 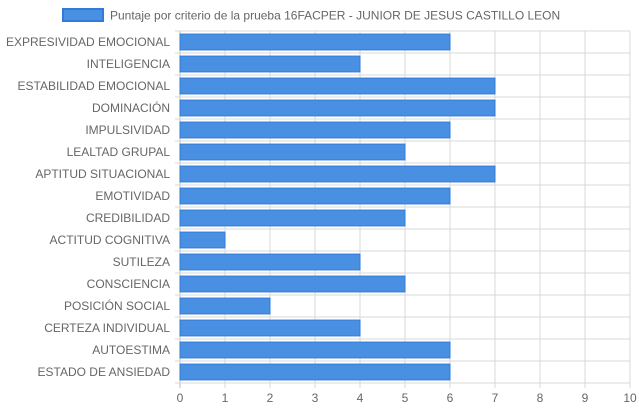 What do you see at coordinates (585, 398) in the screenshot?
I see `x-tick-label: 9` at bounding box center [585, 398].